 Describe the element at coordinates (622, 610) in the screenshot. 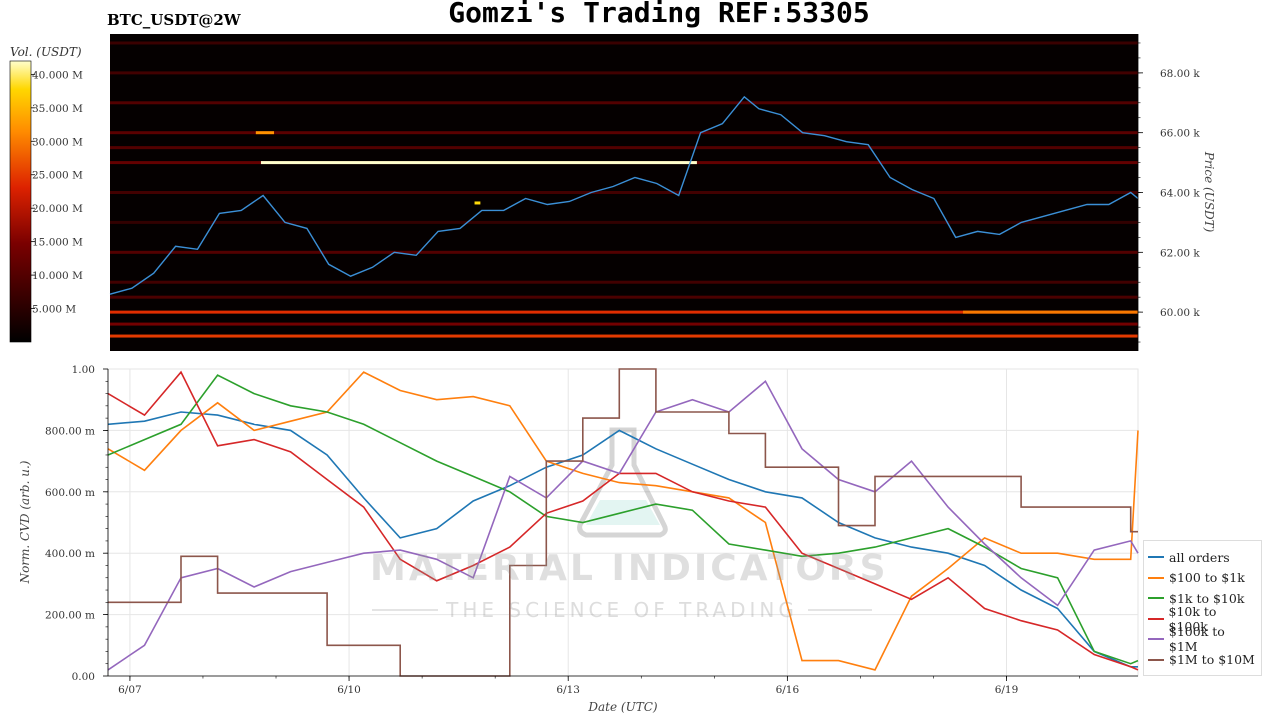

I see `watermark-subtext: THE SCIENCE OF TRADING` at that location.